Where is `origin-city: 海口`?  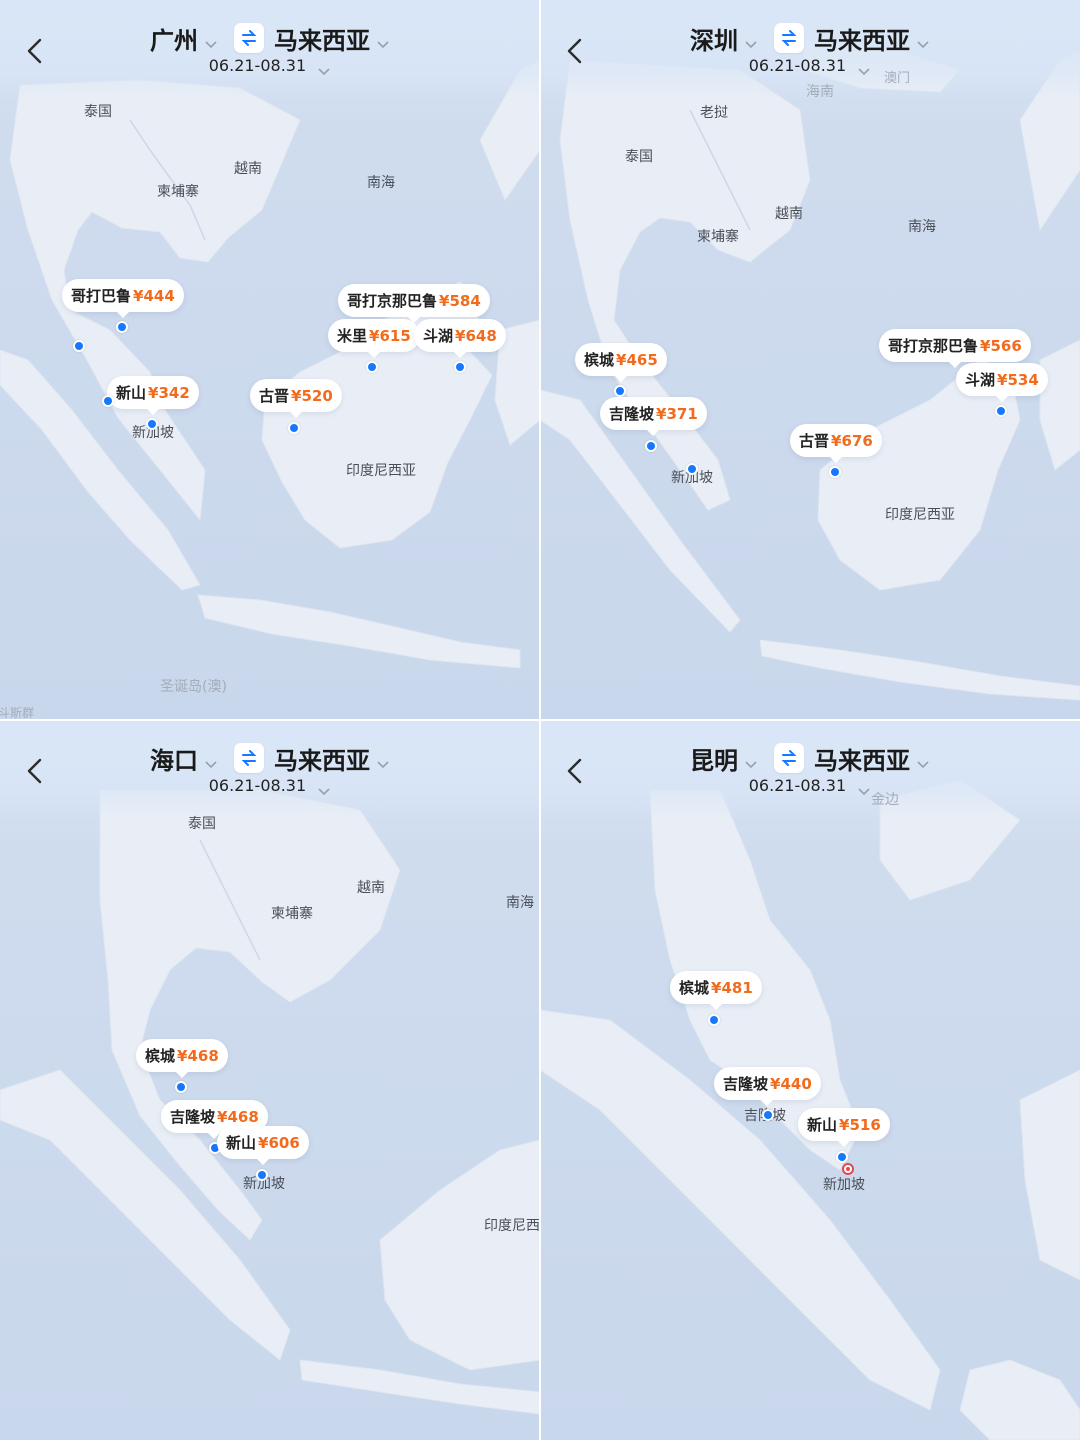 origin-city: 海口 is located at coordinates (174, 760).